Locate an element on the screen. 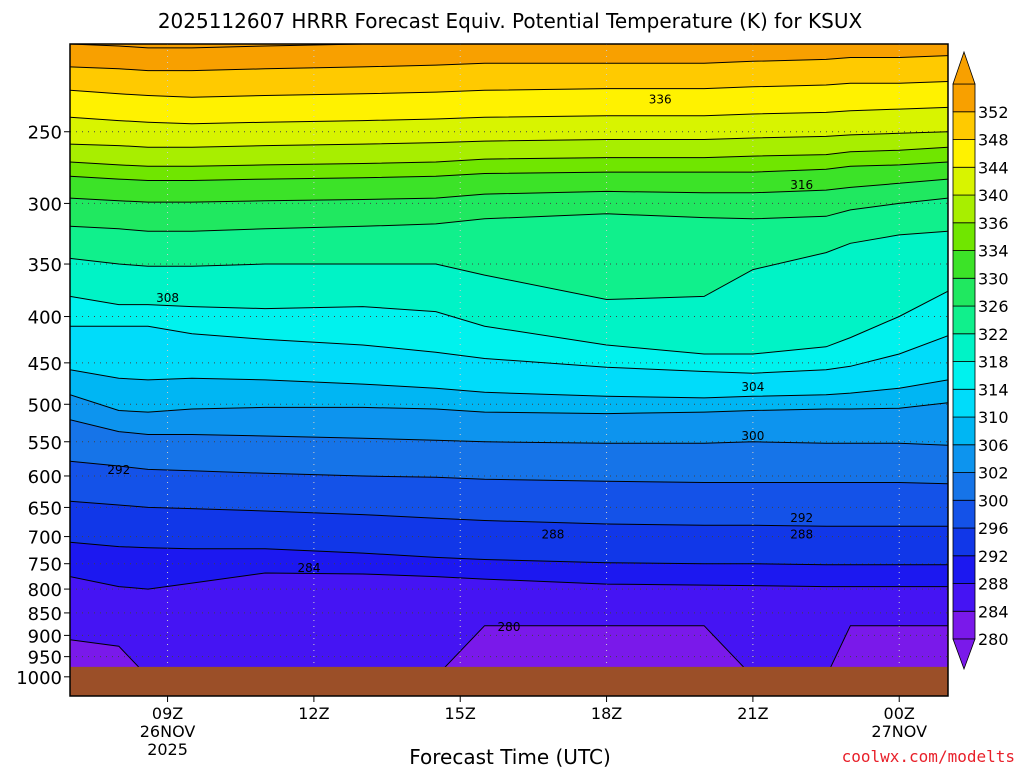  colorbar-label: 280 is located at coordinates (993, 639).